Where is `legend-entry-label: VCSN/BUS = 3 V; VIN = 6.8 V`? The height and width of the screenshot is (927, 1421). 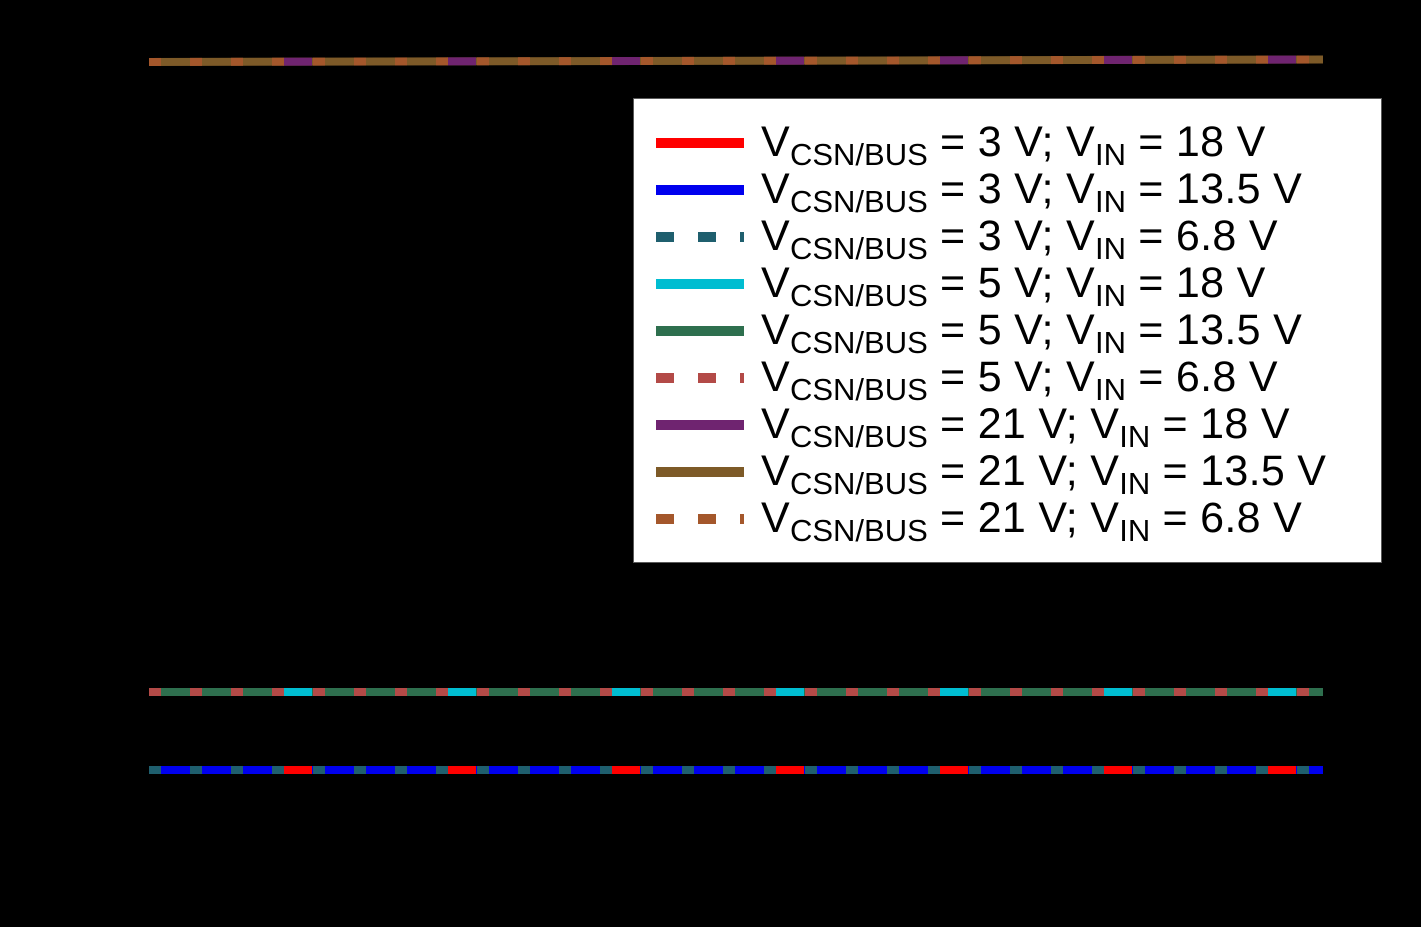
legend-entry-label: VCSN/BUS = 3 V; VIN = 6.8 V is located at coordinates (1019, 239).